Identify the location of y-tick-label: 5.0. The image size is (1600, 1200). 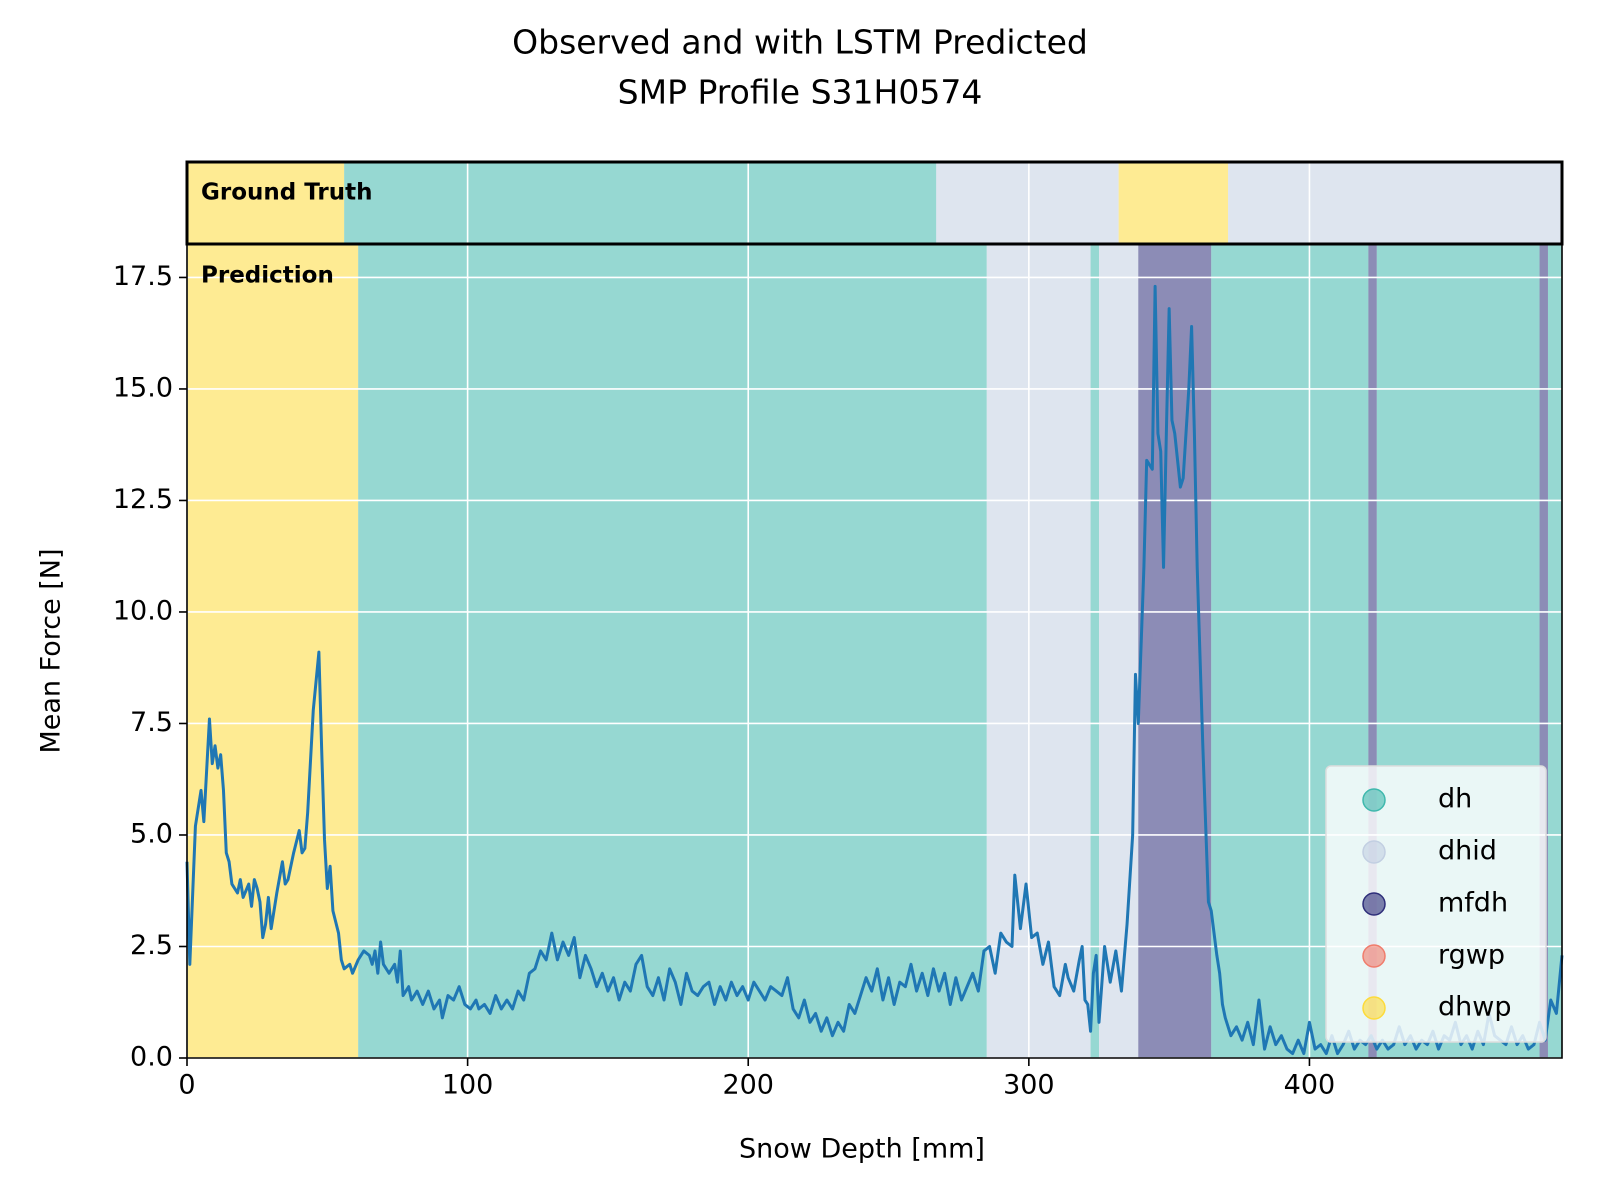
(151, 833).